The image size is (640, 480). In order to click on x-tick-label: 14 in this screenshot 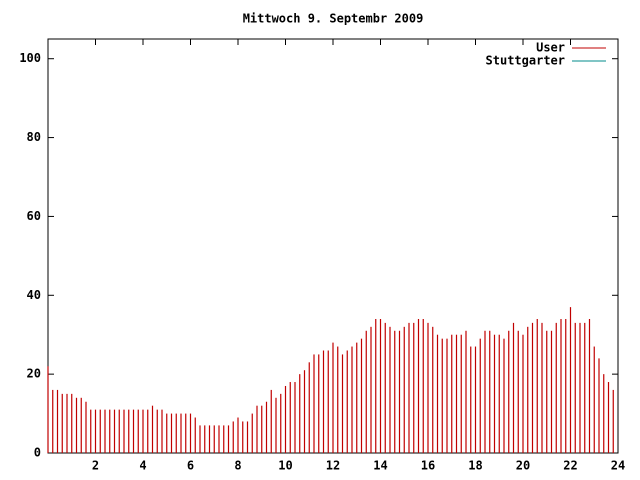, I will do `click(380, 466)`.